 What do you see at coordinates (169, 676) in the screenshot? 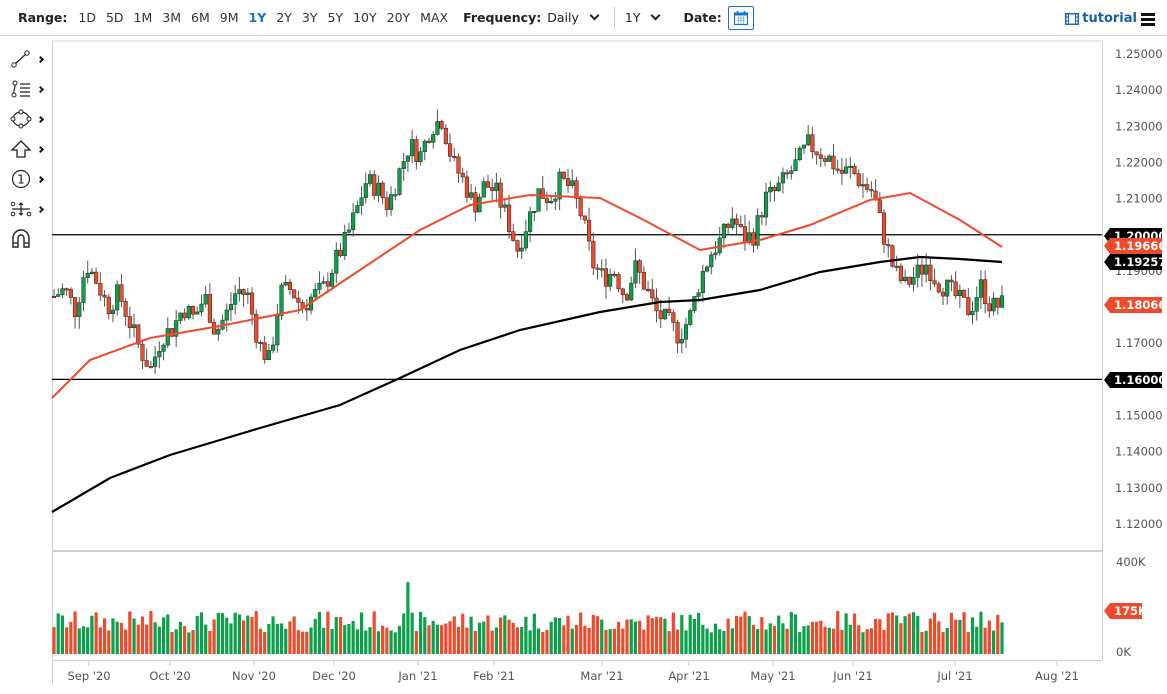
I see `time-tick-label: Oct '20` at bounding box center [169, 676].